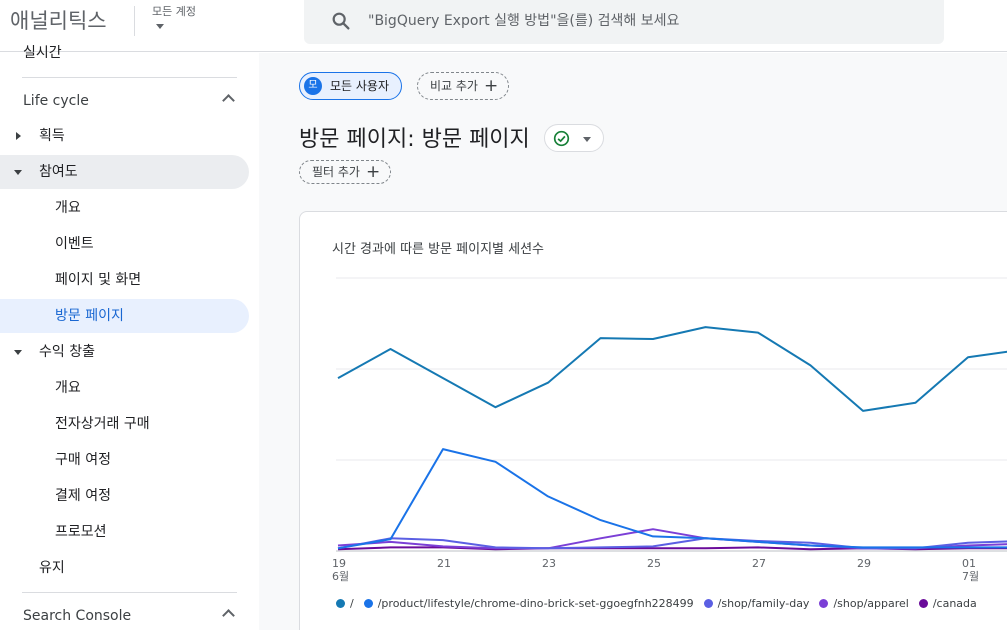 This screenshot has width=1007, height=630. Describe the element at coordinates (524, 21) in the screenshot. I see `search-placeholder: "BigQuery Export 실행 방법"을(를) 검색해 보세요` at that location.